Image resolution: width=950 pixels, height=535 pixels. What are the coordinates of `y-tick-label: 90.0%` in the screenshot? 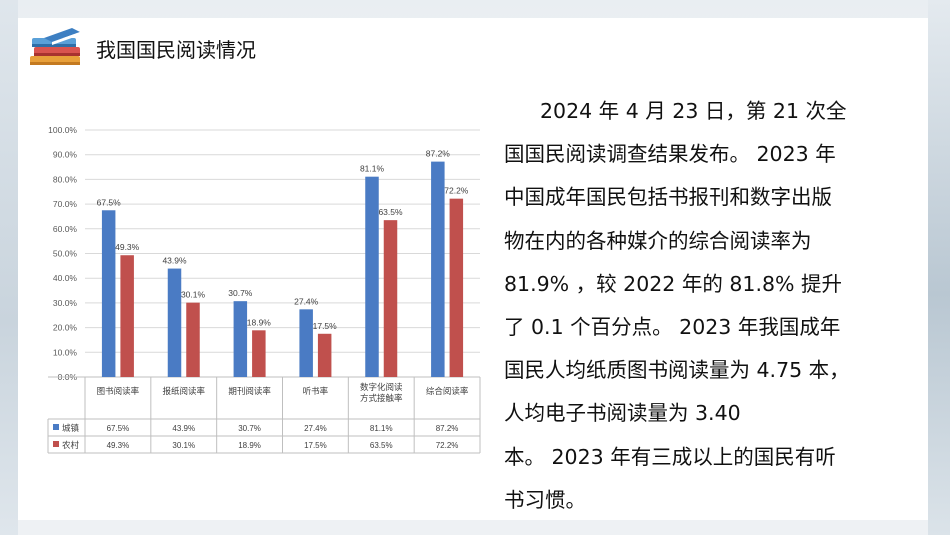 It's located at (65, 155).